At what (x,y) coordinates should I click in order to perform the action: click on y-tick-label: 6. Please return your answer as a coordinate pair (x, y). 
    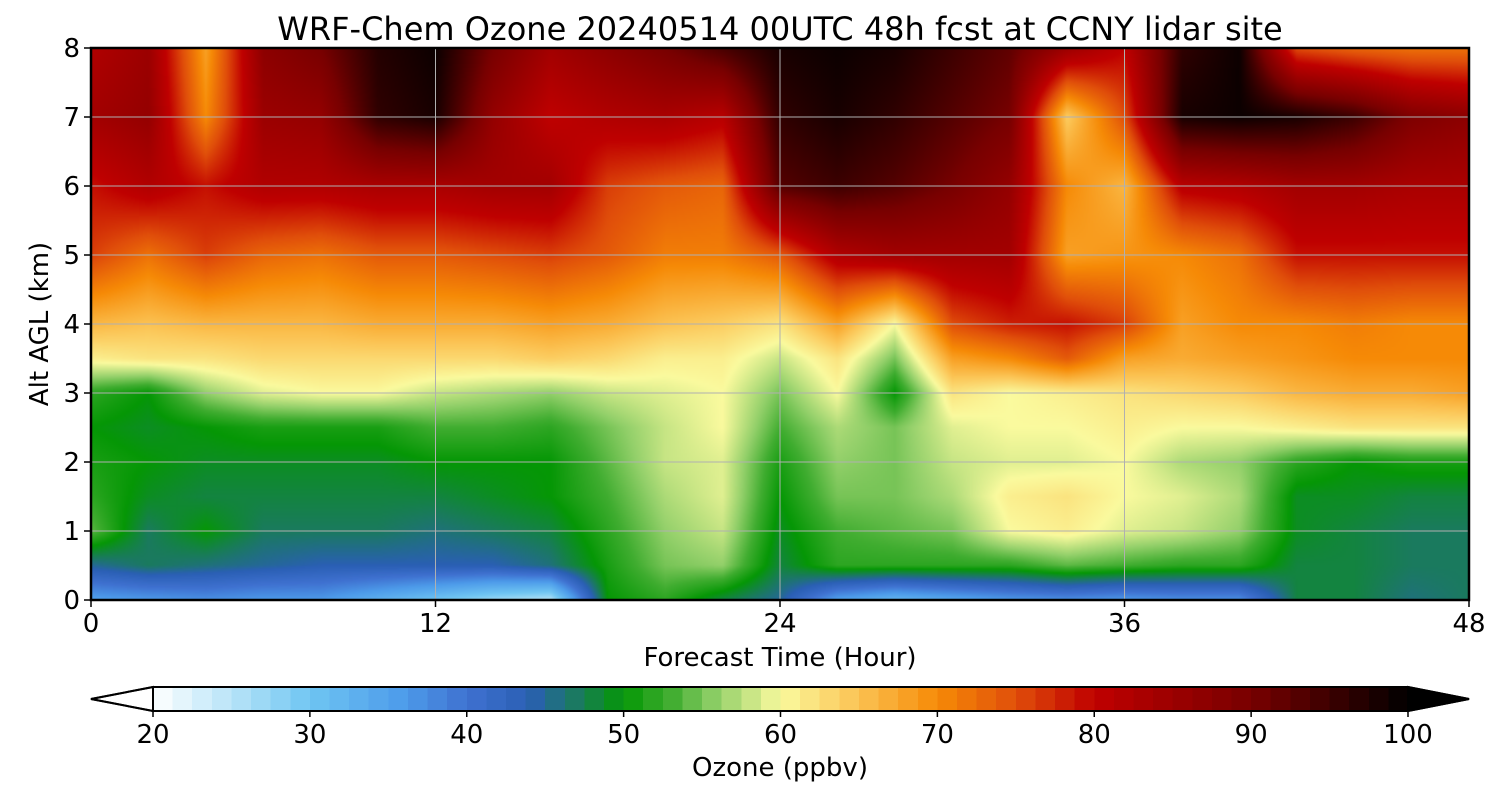
    Looking at the image, I should click on (71, 187).